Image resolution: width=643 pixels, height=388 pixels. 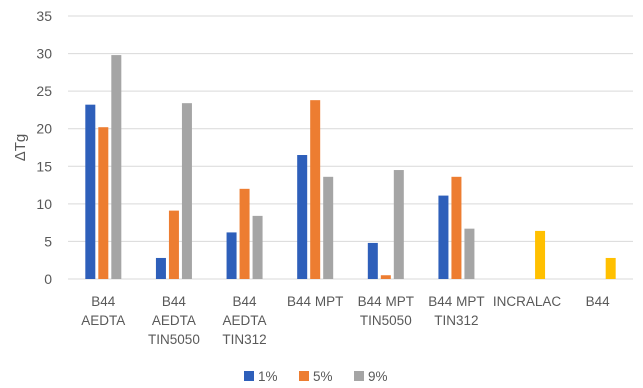 What do you see at coordinates (268, 376) in the screenshot?
I see `legend-label: 1%` at bounding box center [268, 376].